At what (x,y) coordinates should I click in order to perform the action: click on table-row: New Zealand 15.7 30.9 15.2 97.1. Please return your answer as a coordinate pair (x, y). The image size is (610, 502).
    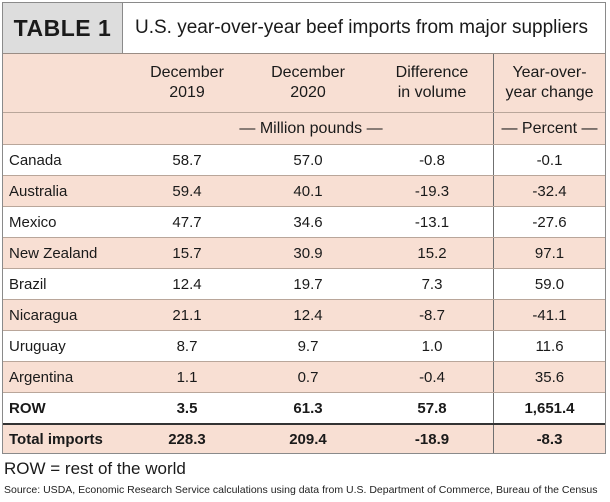
    Looking at the image, I should click on (304, 252).